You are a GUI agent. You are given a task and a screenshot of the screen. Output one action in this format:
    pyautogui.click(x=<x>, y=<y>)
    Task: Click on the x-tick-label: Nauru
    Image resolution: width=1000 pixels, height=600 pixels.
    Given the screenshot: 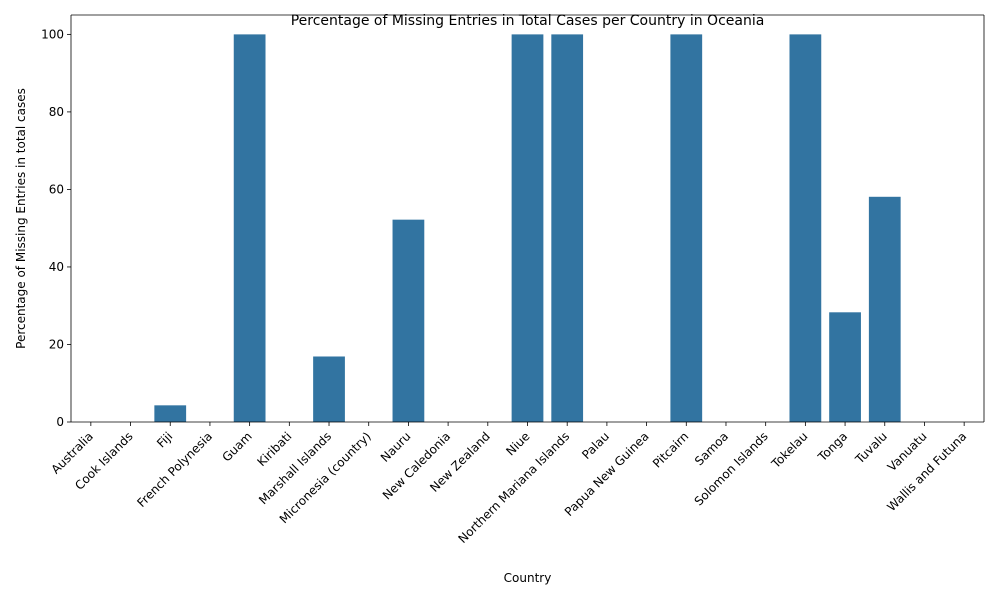 What is the action you would take?
    pyautogui.click(x=396, y=447)
    